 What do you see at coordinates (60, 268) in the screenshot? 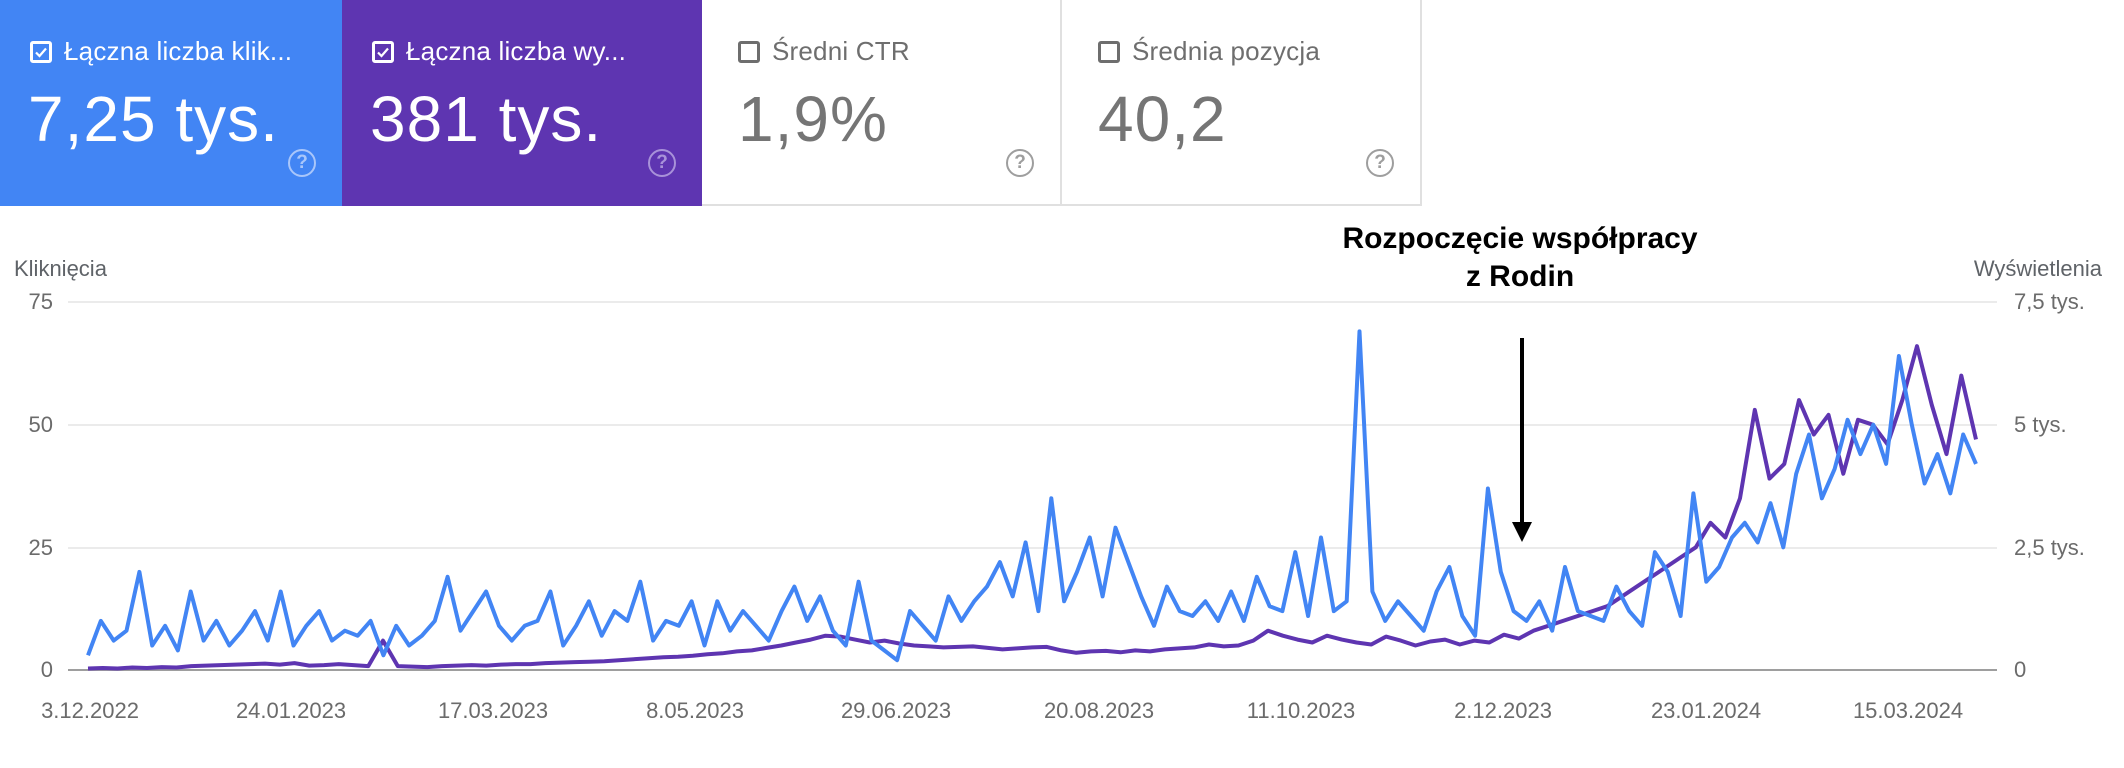
I see `left-axis-title: Kliknięcia` at bounding box center [60, 268].